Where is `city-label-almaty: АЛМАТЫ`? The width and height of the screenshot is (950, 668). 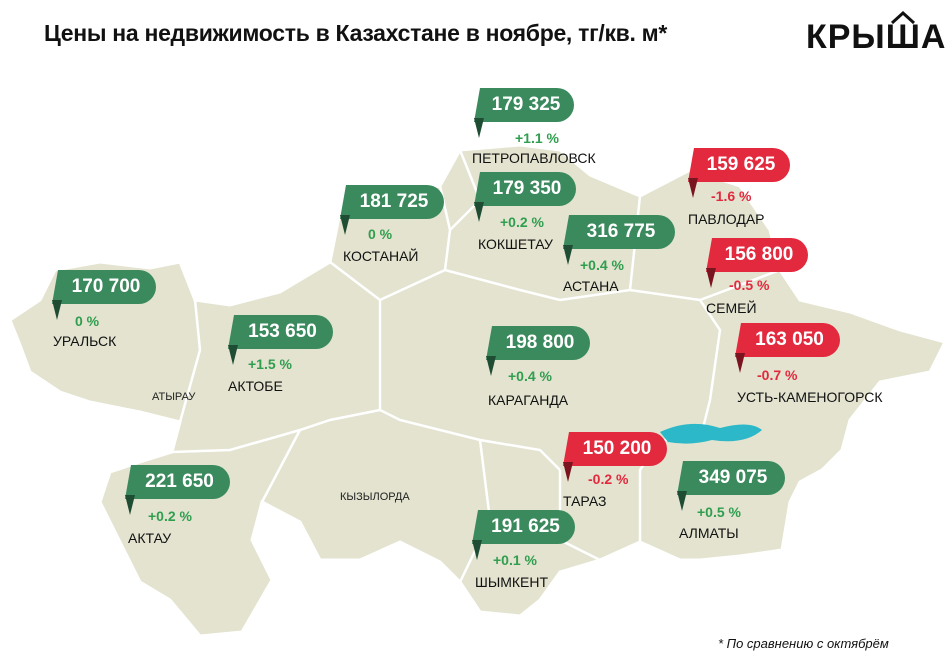
city-label-almaty: АЛМАТЫ is located at coordinates (709, 533).